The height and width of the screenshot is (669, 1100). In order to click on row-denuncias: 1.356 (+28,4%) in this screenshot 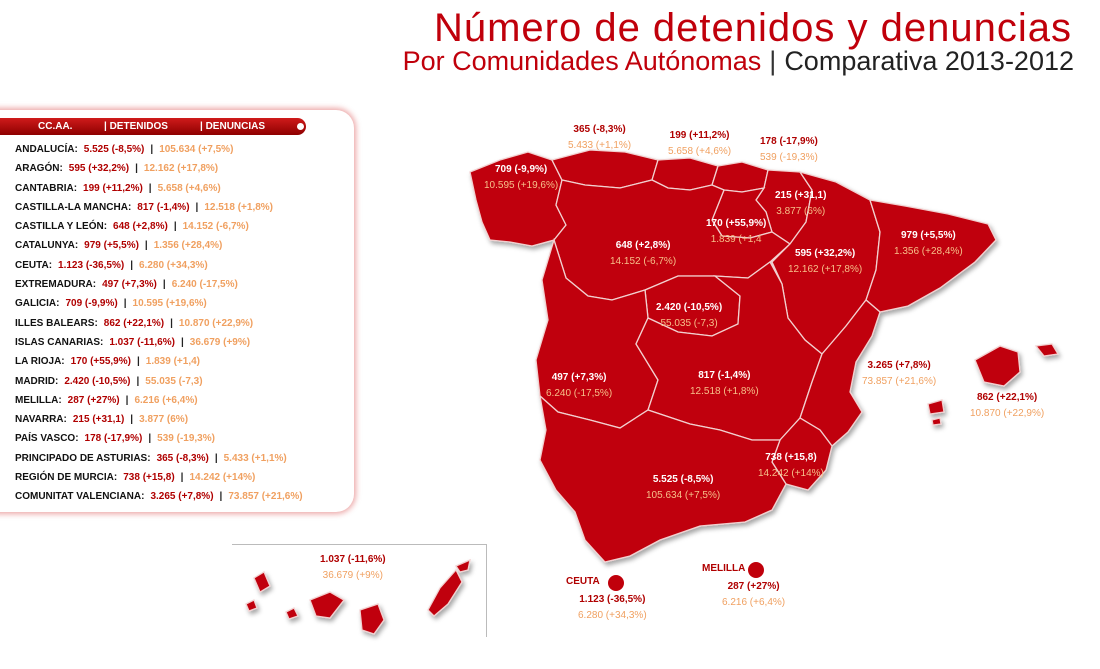, I will do `click(188, 246)`.